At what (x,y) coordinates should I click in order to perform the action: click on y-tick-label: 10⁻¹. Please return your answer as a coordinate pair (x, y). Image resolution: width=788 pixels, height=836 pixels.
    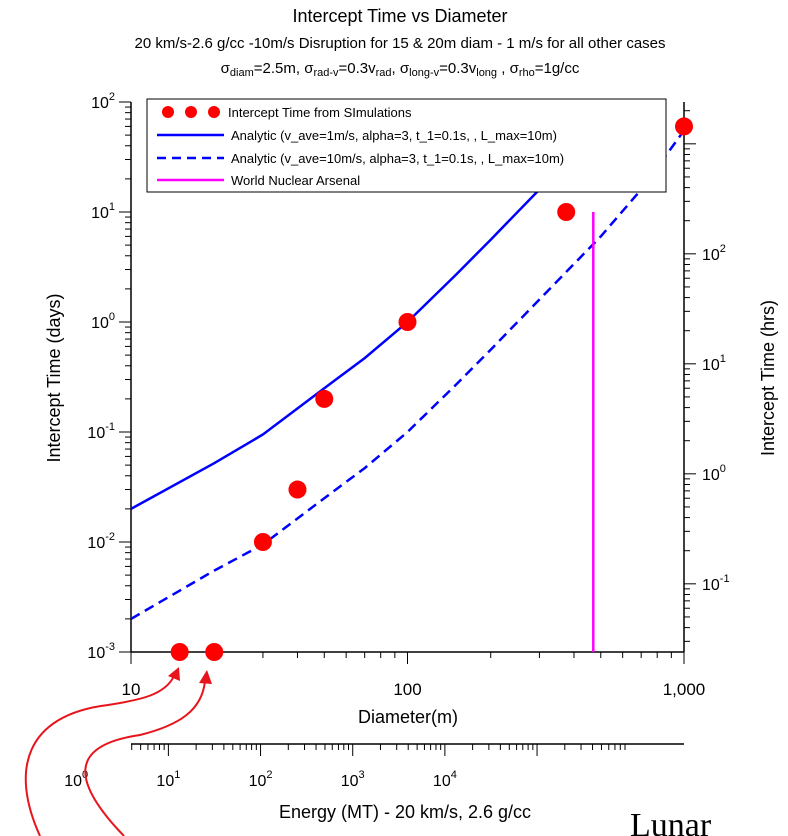
    Looking at the image, I should click on (101, 431).